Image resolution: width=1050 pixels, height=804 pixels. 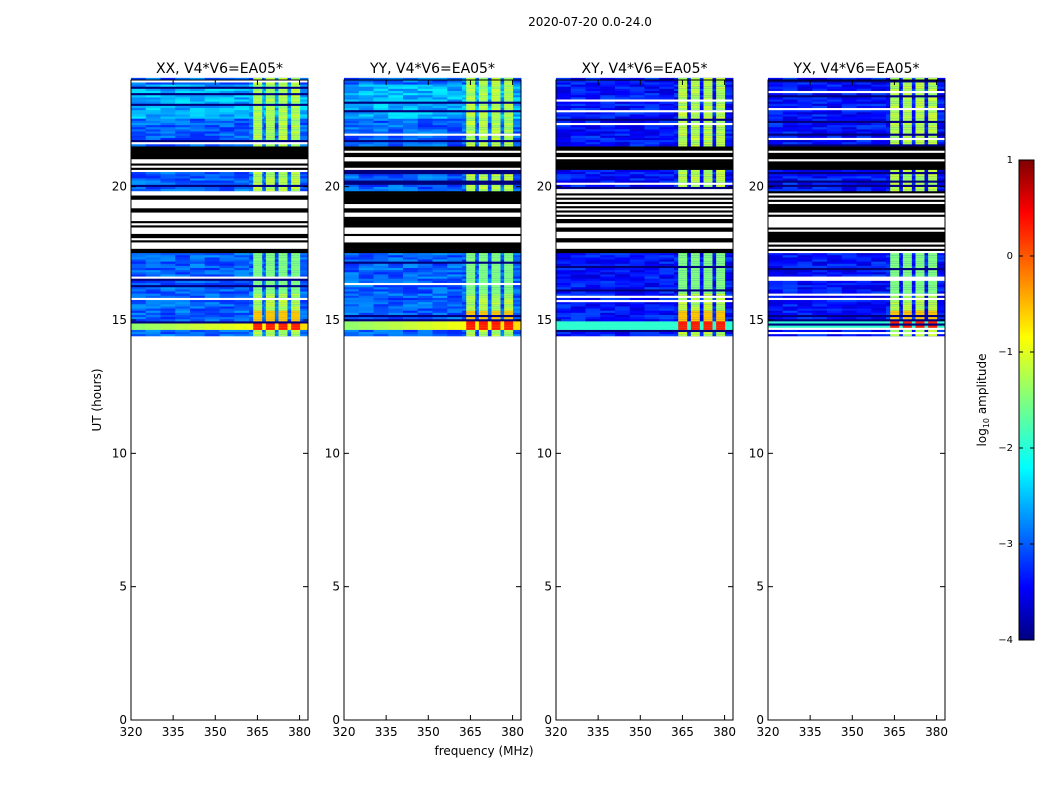 I want to click on y-axis-label: UT (hours), so click(x=97, y=399).